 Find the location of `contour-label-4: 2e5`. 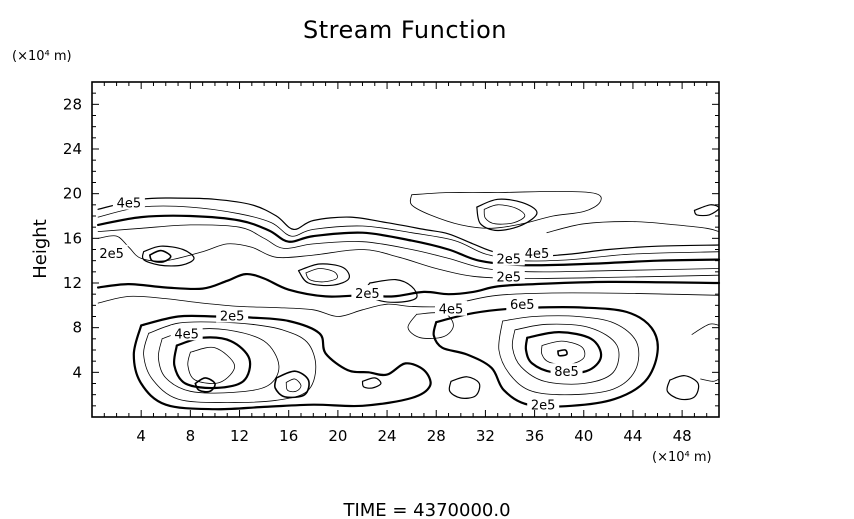

contour-label-4: 2e5 is located at coordinates (508, 277).